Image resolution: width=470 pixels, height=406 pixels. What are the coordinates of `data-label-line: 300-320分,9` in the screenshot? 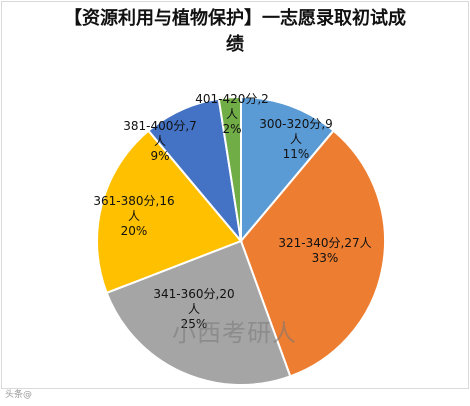 It's located at (296, 124).